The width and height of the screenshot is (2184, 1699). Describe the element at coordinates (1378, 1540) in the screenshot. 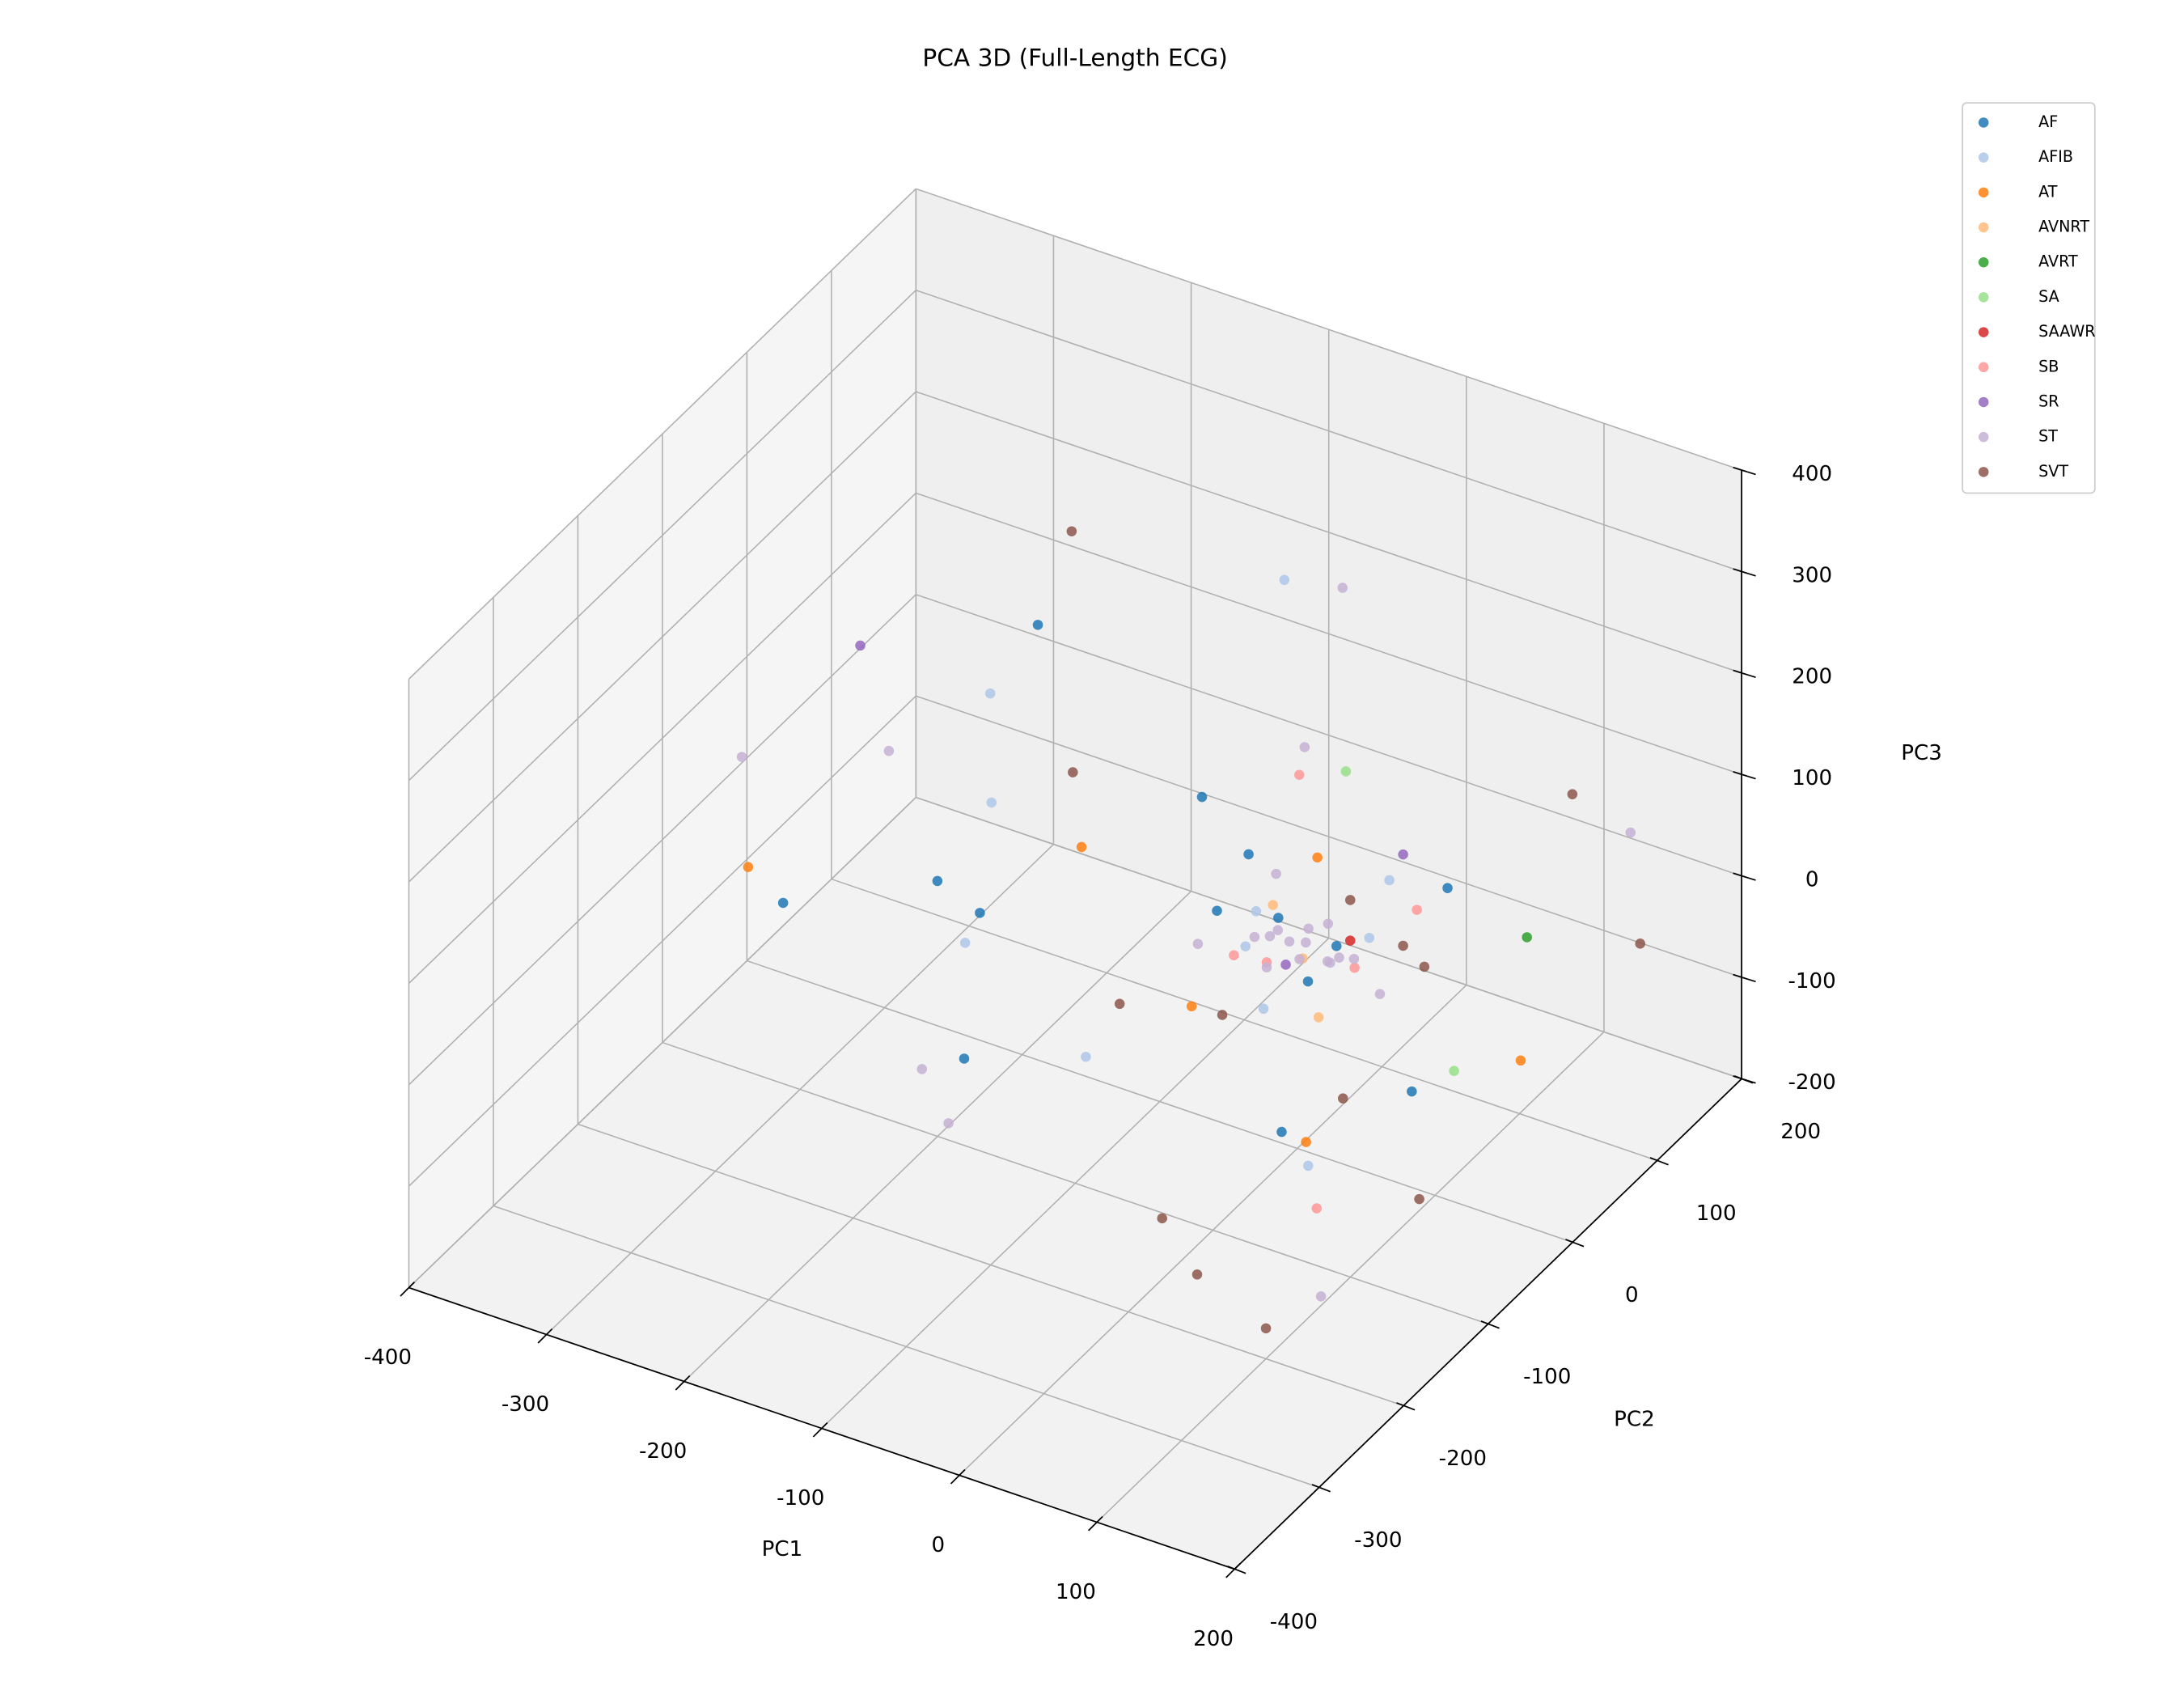

I see `y-tick-label: -300` at that location.